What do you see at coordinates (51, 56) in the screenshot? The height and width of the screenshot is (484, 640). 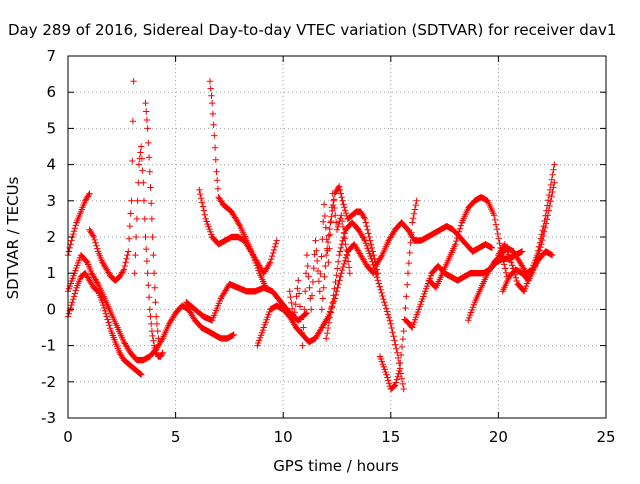 I see `y-tick-label: 7` at bounding box center [51, 56].